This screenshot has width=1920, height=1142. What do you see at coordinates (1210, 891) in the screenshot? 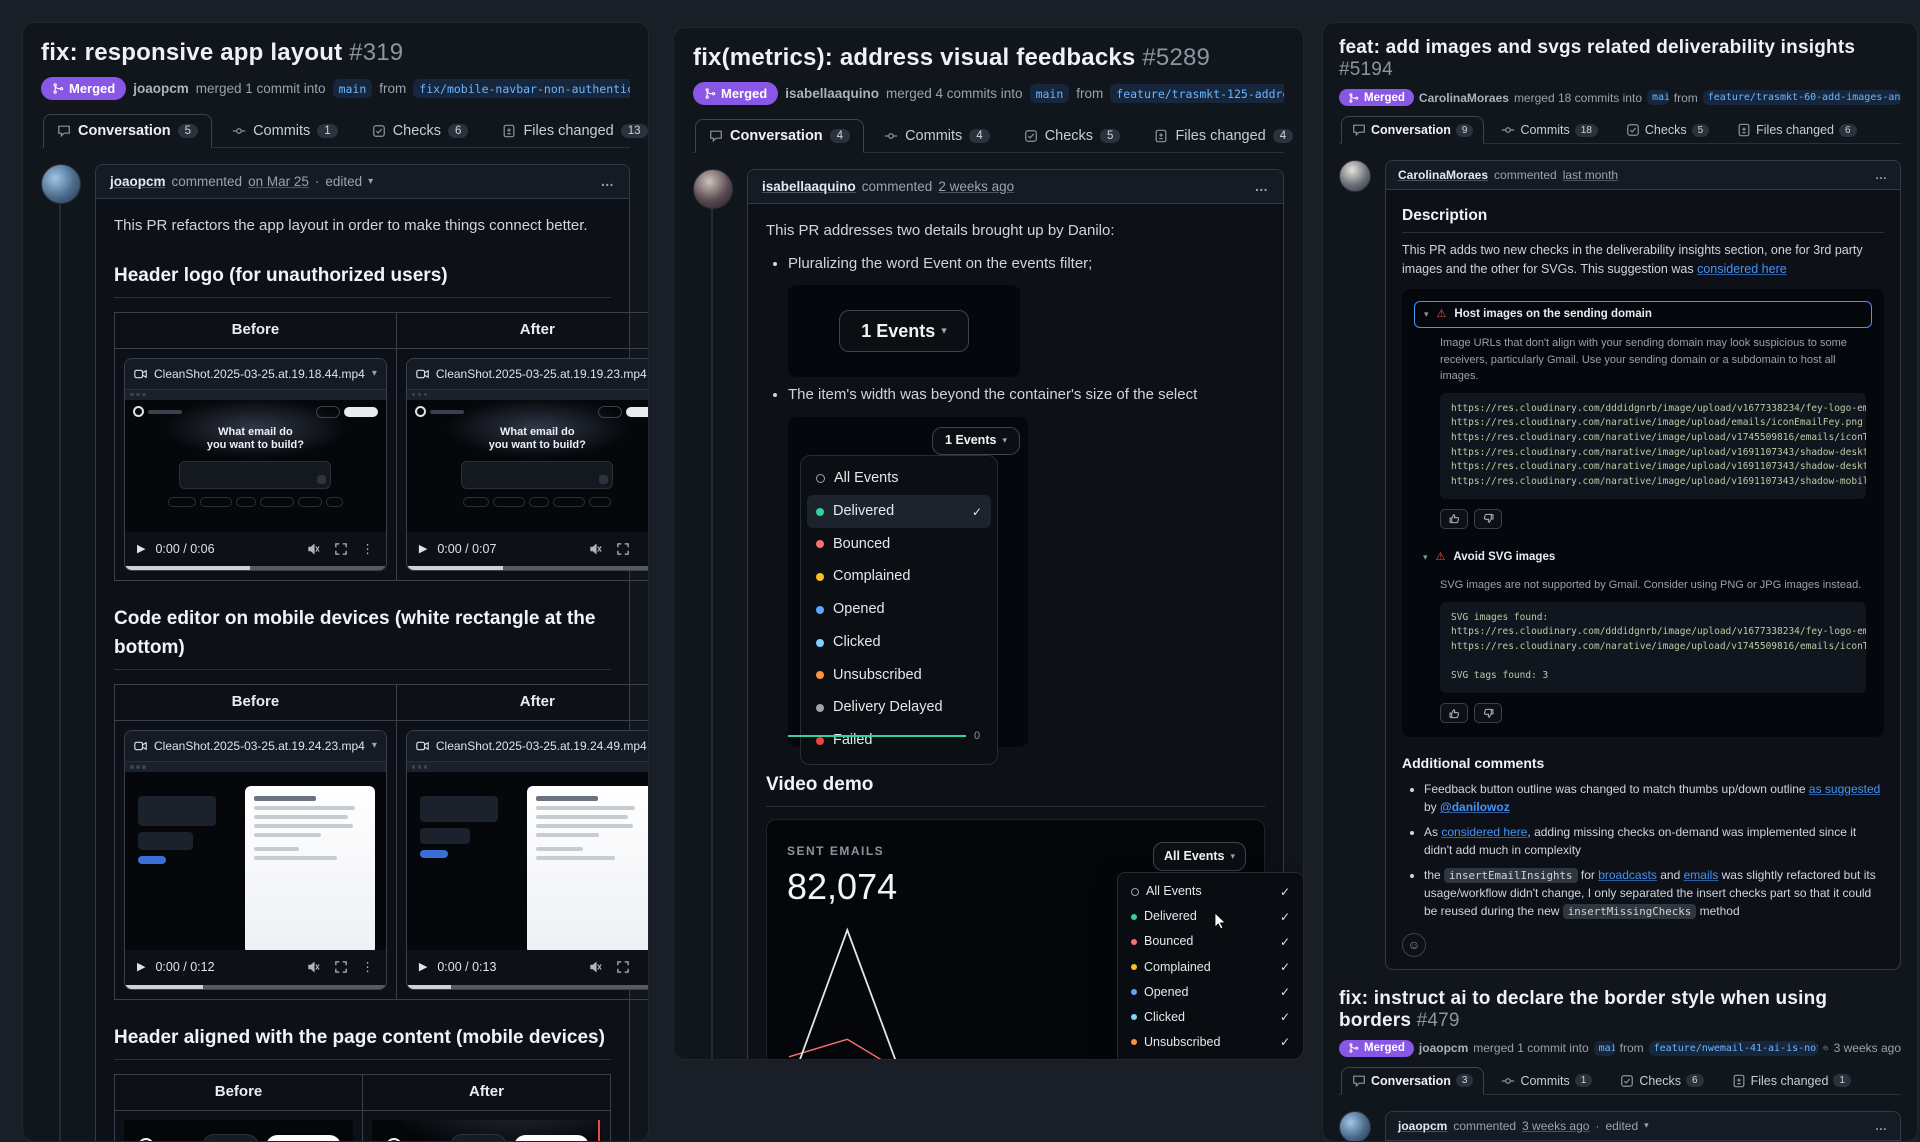
I see `dropdown-item-all-events: All Events✓` at bounding box center [1210, 891].